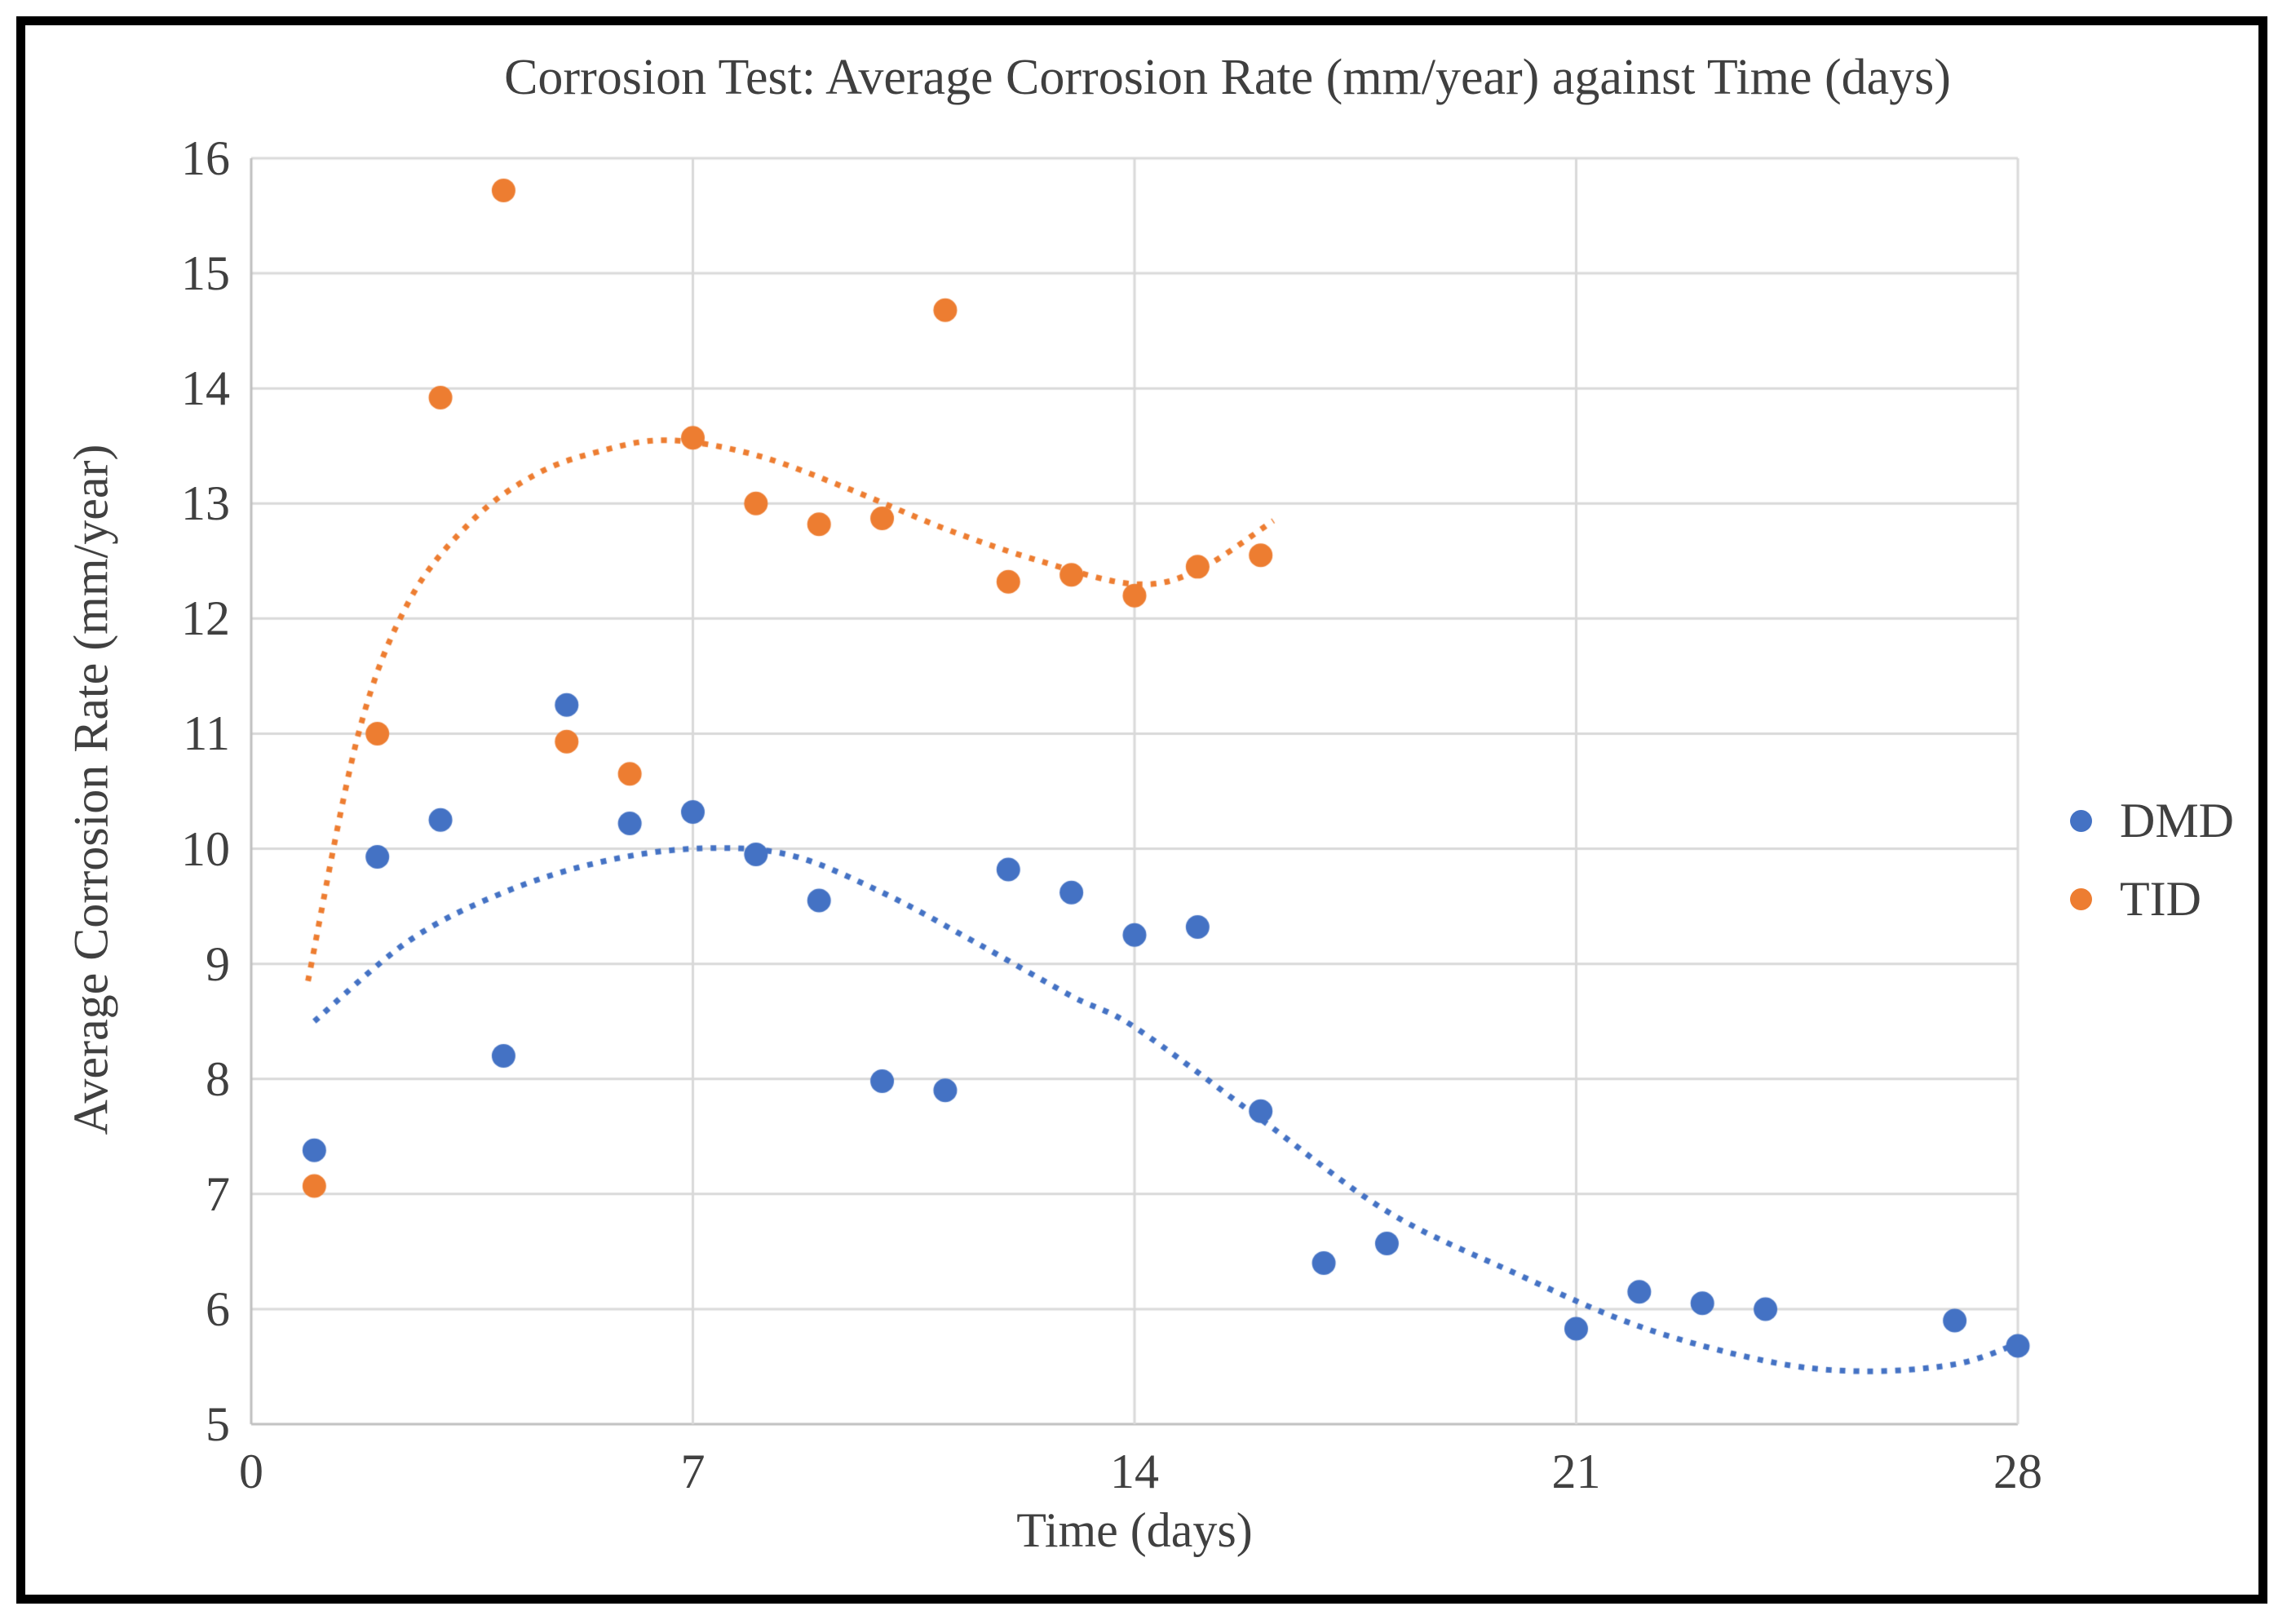 The width and height of the screenshot is (2287, 1624). I want to click on tid-series-dot-icon, so click(2081, 898).